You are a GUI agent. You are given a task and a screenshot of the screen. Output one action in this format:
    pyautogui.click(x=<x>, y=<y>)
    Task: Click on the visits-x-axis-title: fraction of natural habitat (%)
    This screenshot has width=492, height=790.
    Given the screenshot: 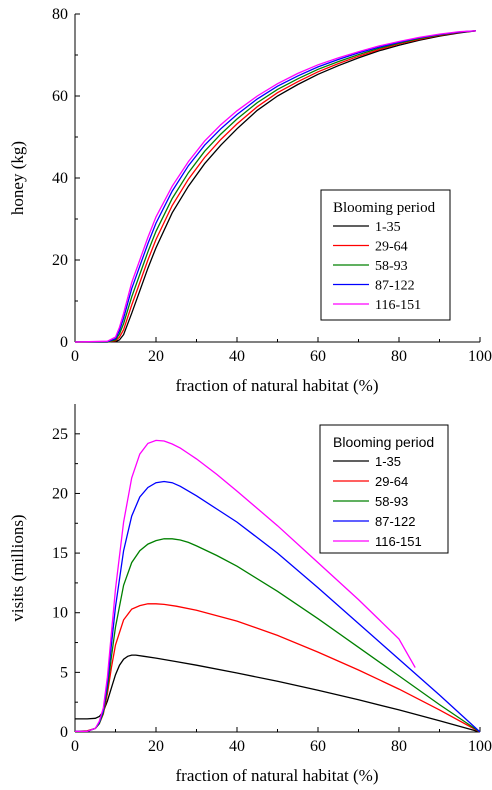 What is the action you would take?
    pyautogui.click(x=277, y=775)
    